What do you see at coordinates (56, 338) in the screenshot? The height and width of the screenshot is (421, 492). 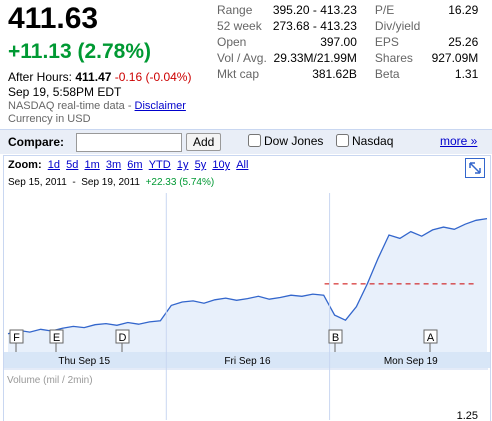 I see `flag-label: E` at bounding box center [56, 338].